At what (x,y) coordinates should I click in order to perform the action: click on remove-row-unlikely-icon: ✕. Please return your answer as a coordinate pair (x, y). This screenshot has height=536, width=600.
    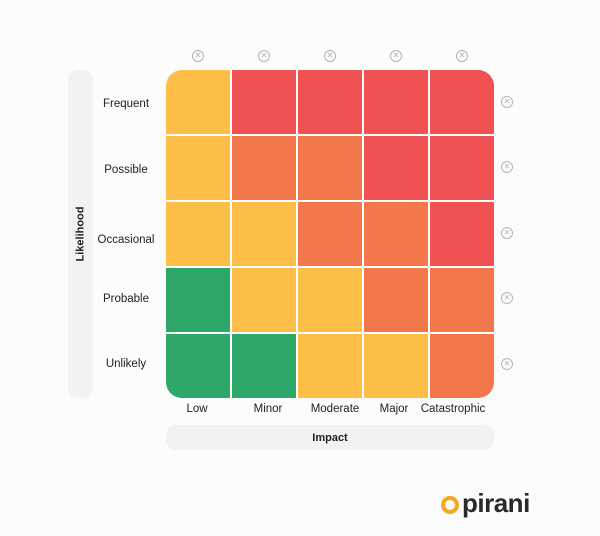
    Looking at the image, I should click on (507, 364).